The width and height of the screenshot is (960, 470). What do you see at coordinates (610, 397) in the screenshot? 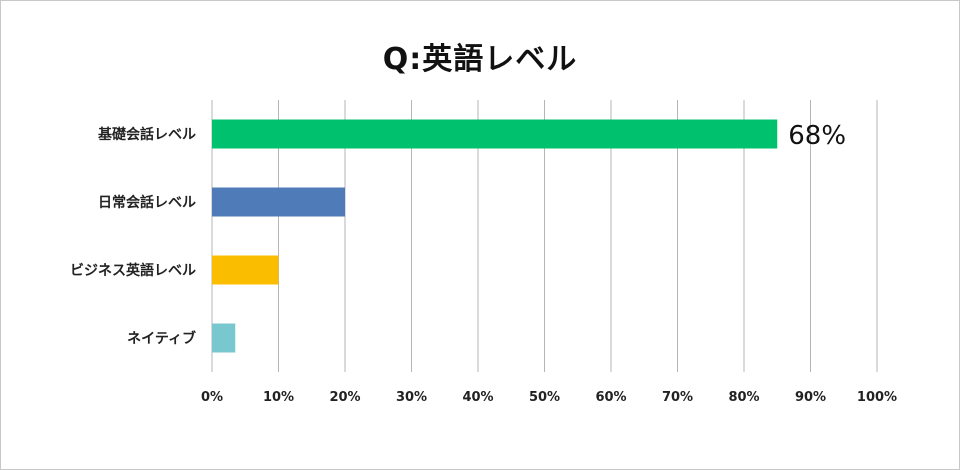
I see `x-tick-label: 60%` at bounding box center [610, 397].